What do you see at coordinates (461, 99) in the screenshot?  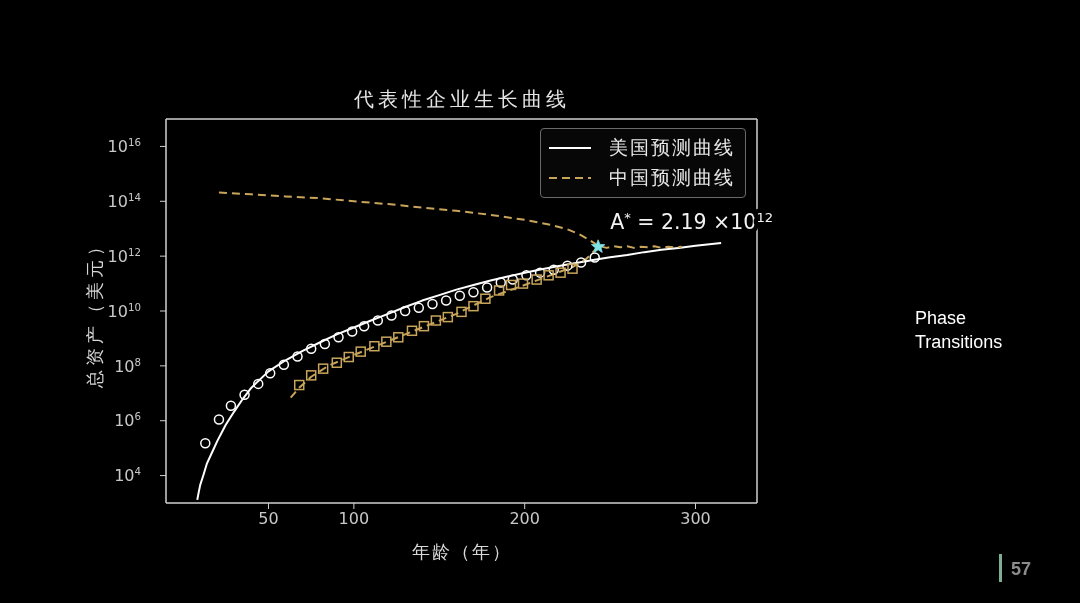 I see `chart-title: 代表性企业生长曲线` at bounding box center [461, 99].